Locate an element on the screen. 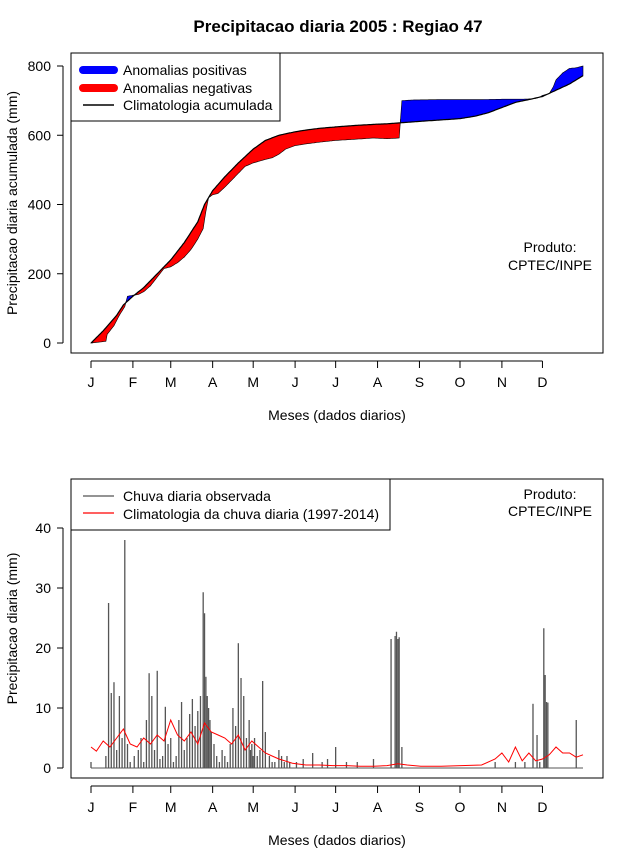  legend-label: Anomalias negativas is located at coordinates (187, 88).